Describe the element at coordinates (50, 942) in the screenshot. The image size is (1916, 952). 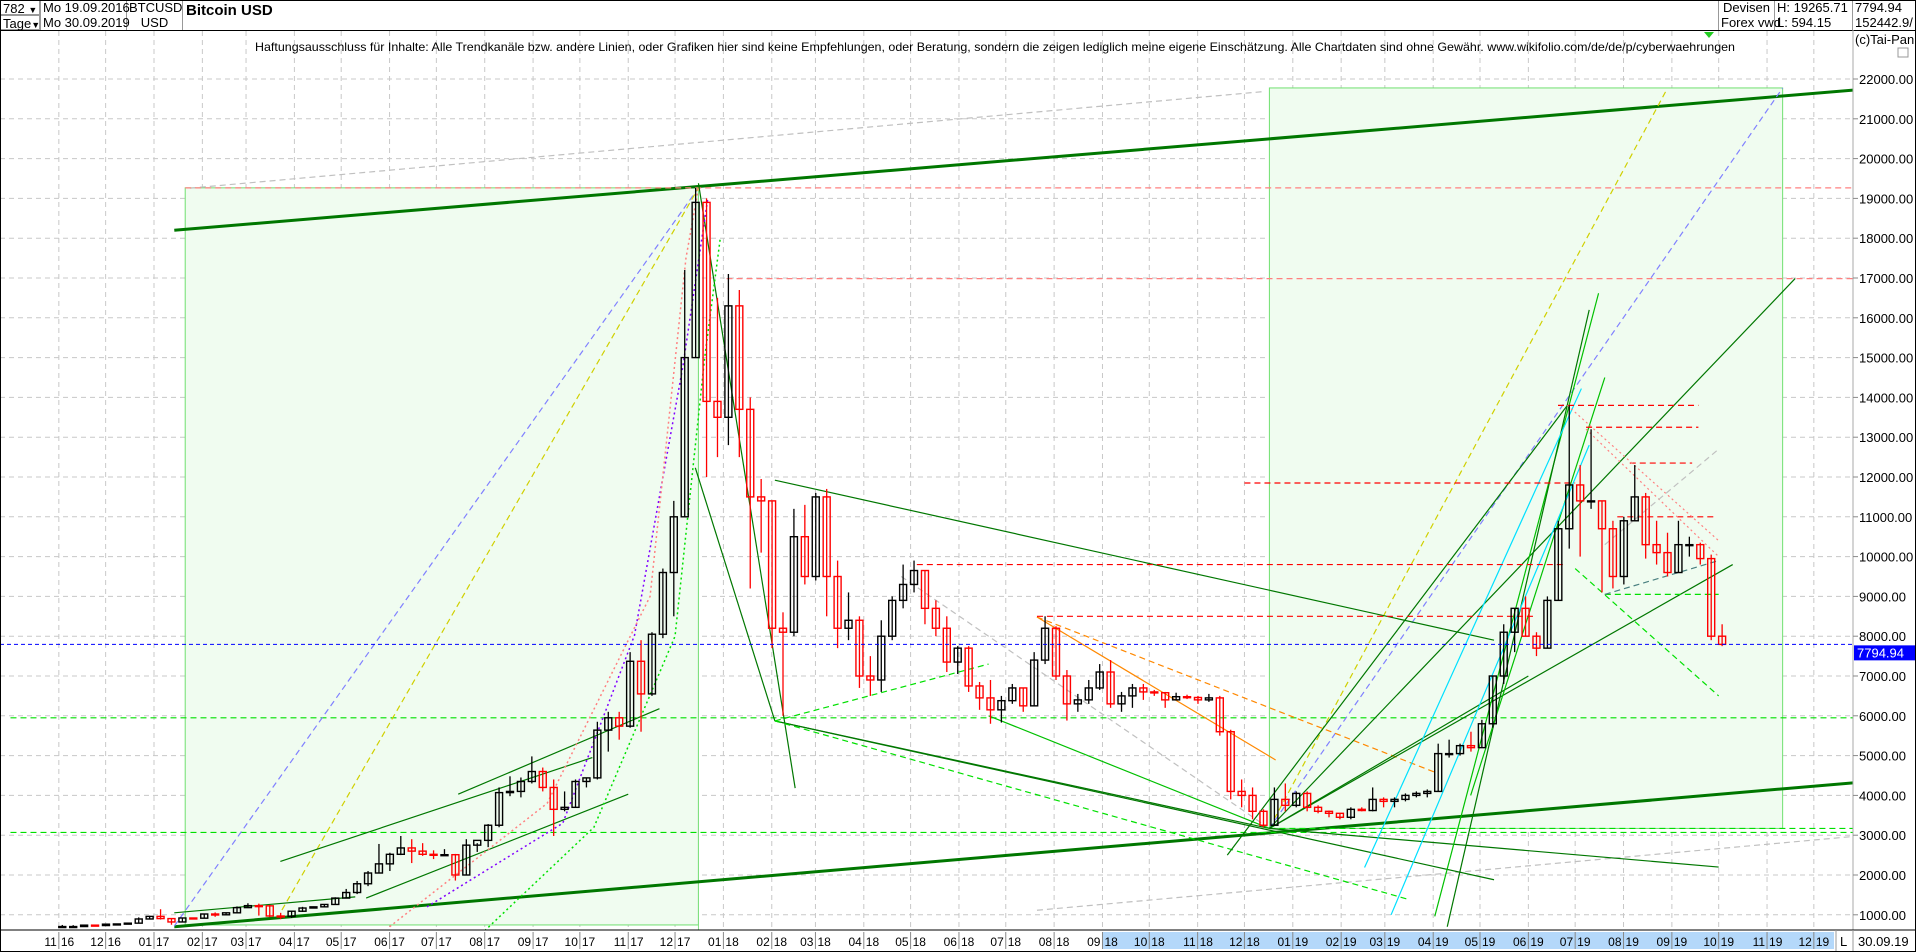
I see `x-tick-month: 11` at that location.